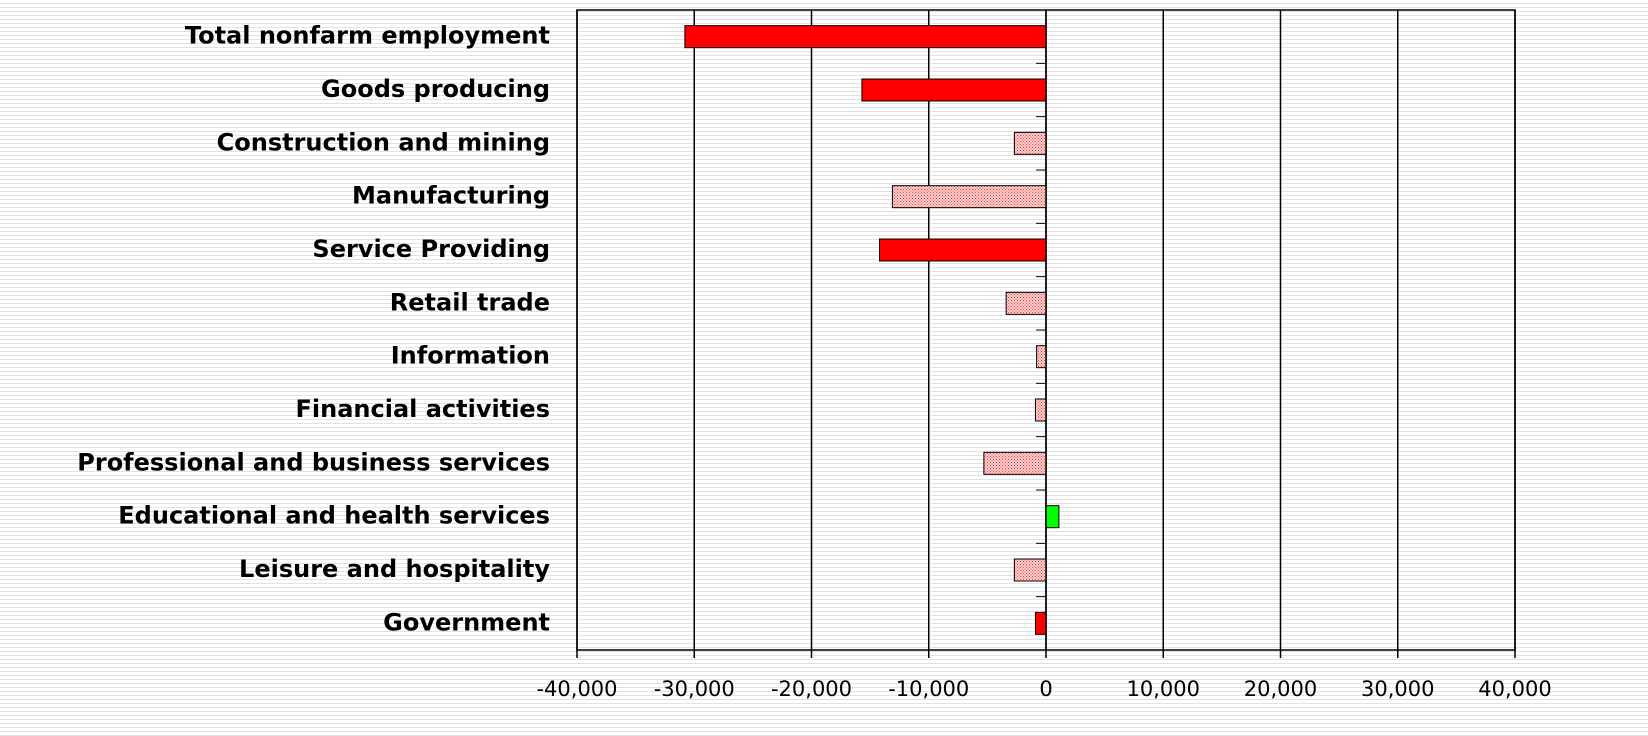 The width and height of the screenshot is (1648, 736). I want to click on x-tick-label: 10,000, so click(1163, 689).